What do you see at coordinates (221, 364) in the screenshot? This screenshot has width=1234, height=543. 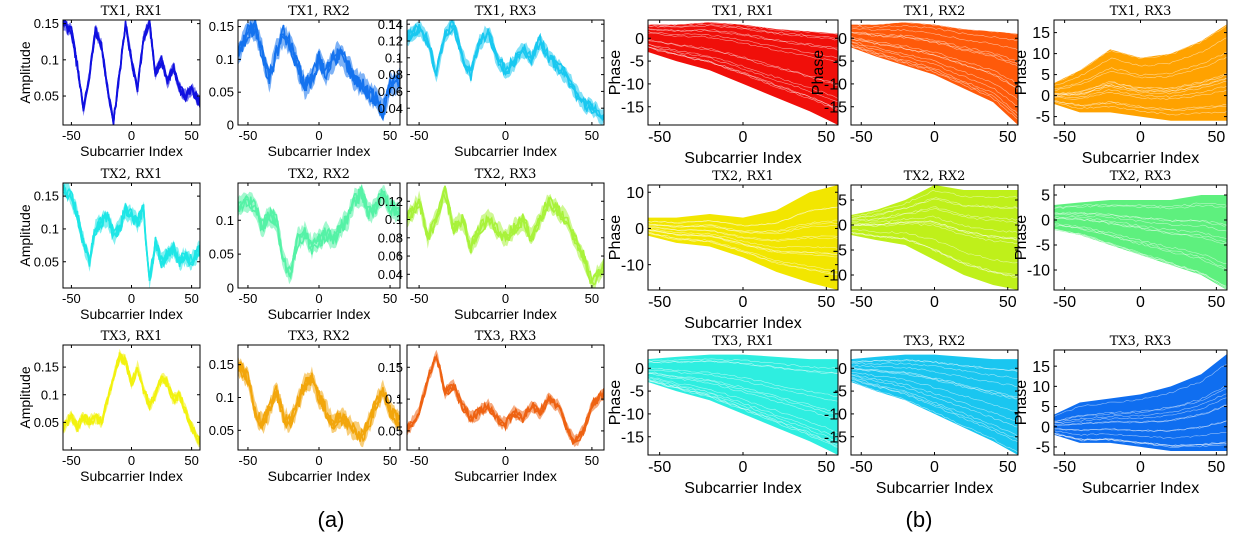 I see `y-tick-label: 0.15` at bounding box center [221, 364].